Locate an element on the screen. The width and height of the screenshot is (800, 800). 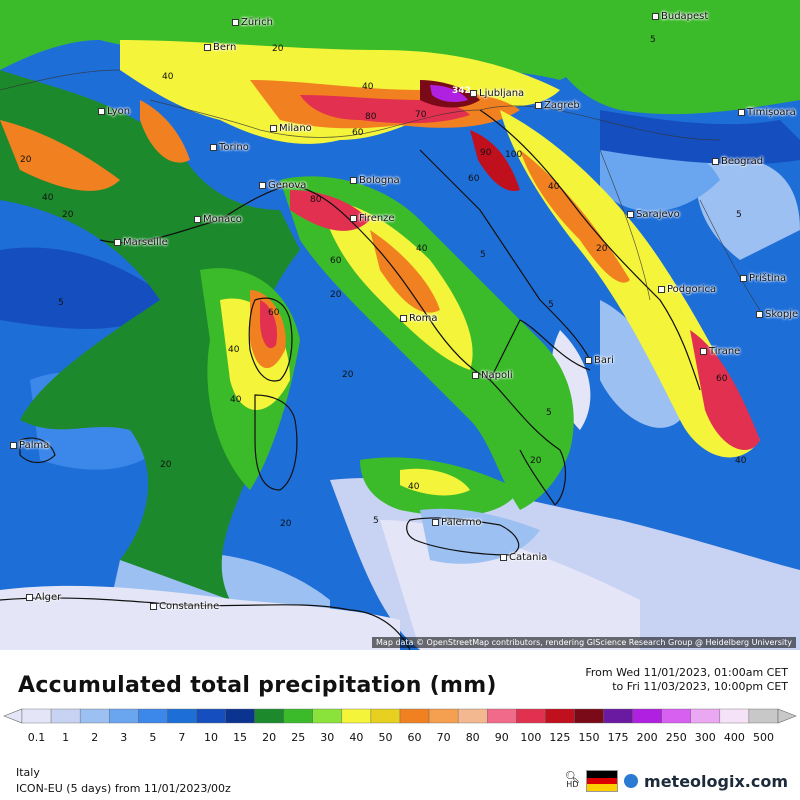
brand-area: 🔍︎ HD meteologix.com is located at coordinates (676, 781).